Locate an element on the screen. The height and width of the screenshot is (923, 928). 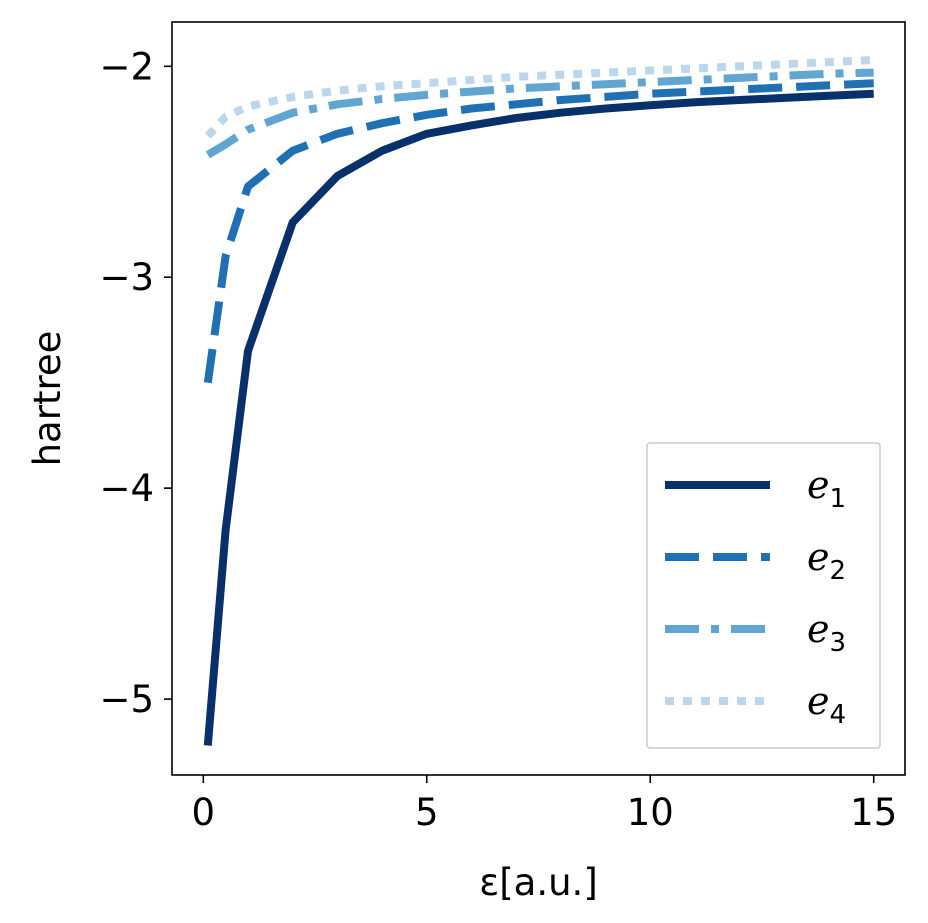
legend-label-e2: e2 is located at coordinates (826, 560).